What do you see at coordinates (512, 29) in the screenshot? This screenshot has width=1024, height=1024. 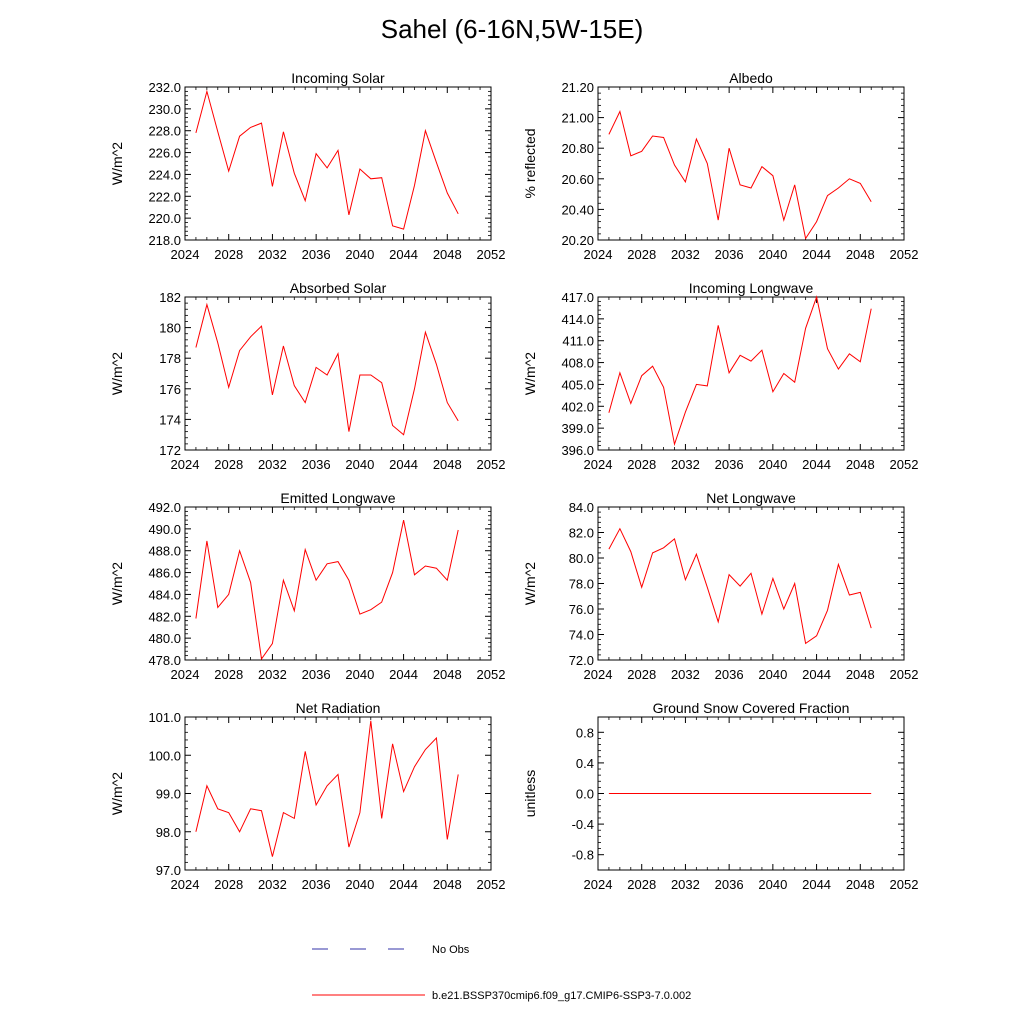 I see `figure-title: Sahel (6-16N,5W-15E)` at bounding box center [512, 29].